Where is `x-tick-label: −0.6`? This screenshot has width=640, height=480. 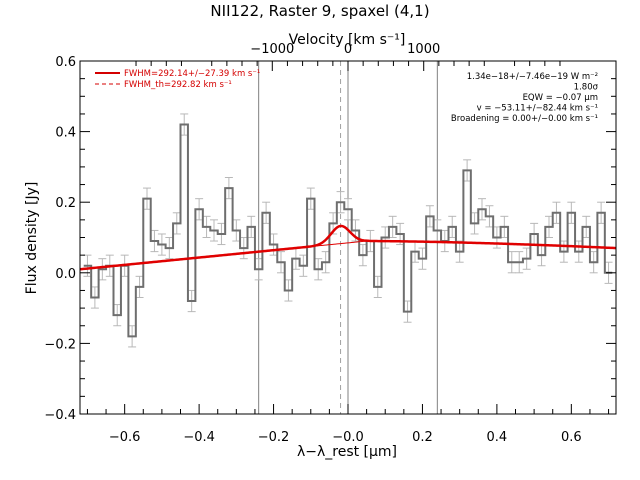 x-tick-label: −0.6 is located at coordinates (125, 437).